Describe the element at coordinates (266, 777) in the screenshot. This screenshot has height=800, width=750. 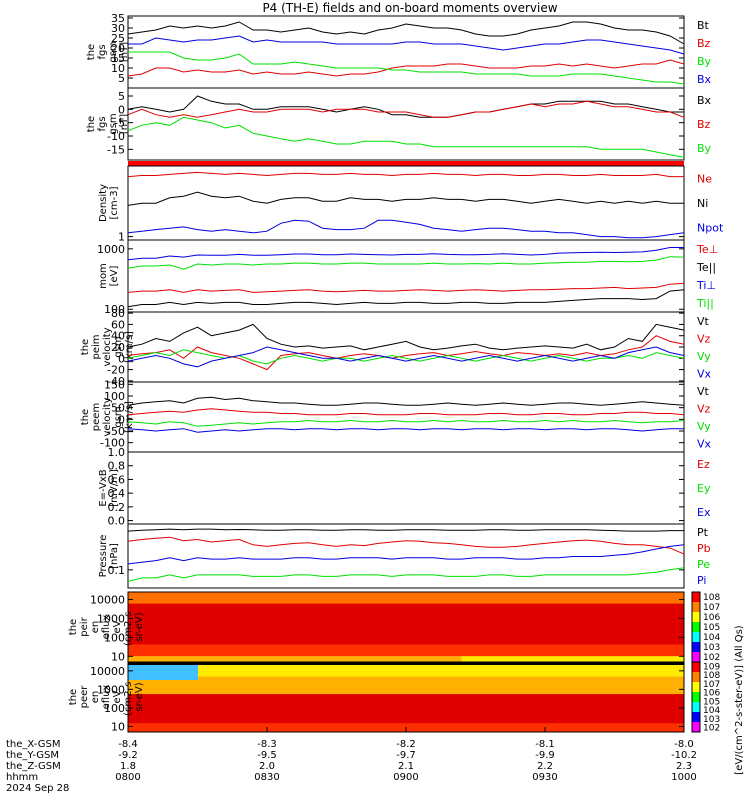
I see `x-row-value: 0830` at that location.